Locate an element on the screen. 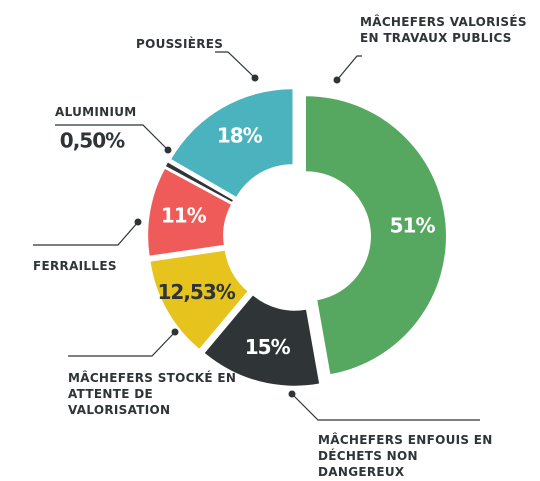  value-label: 12,53% is located at coordinates (197, 292).